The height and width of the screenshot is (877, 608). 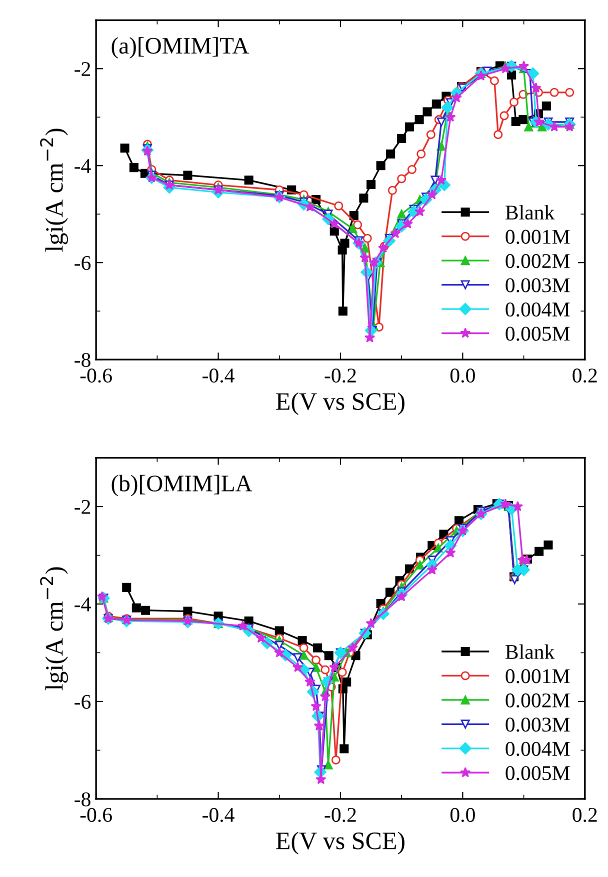 I want to click on text: (b)[OMIM]LA, so click(x=182, y=485).